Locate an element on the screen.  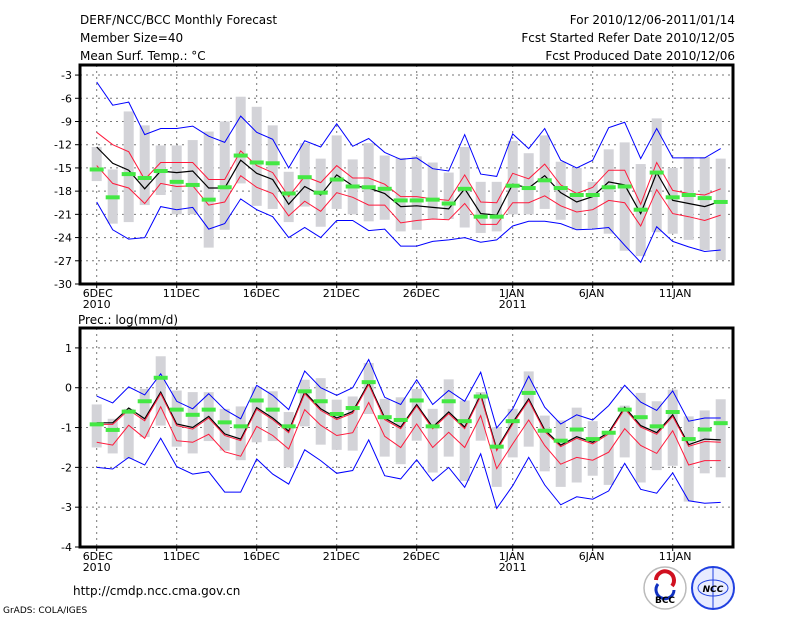
y-tick-label: 1 is located at coordinates (68, 348).